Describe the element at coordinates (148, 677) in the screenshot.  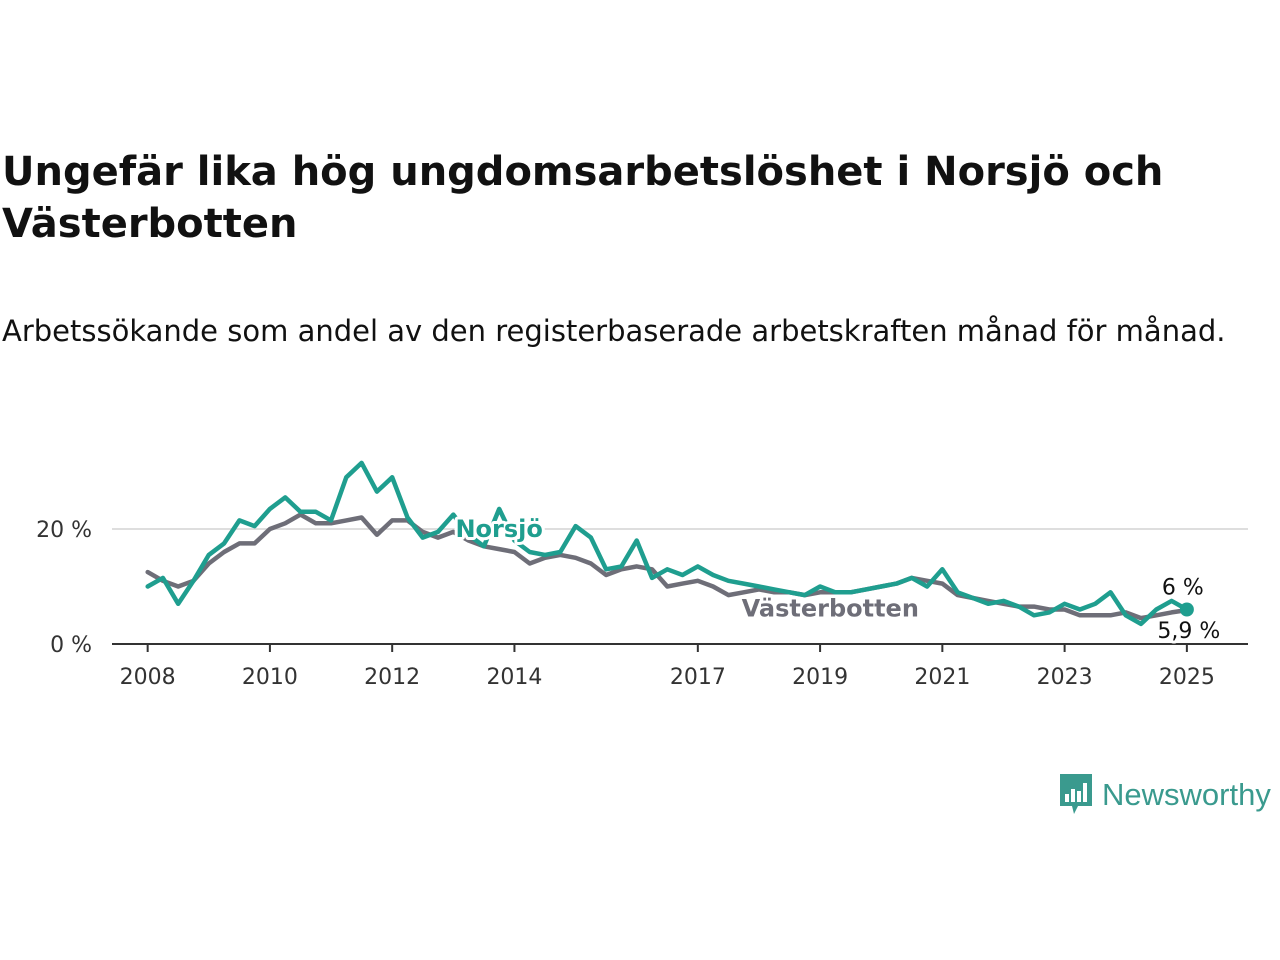
I see `x-tick-label: 2008` at that location.